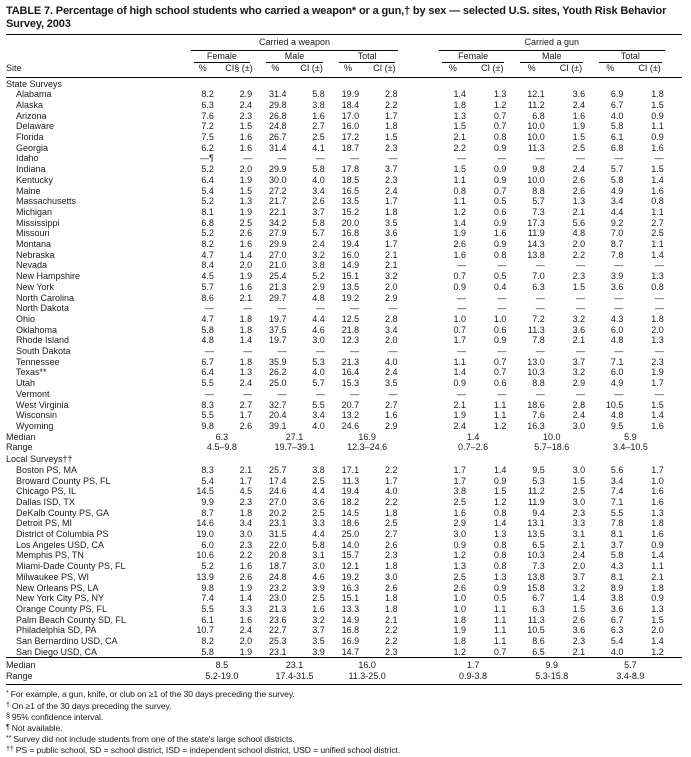 The width and height of the screenshot is (691, 757). I want to click on value-cell: 5.7, so click(318, 233).